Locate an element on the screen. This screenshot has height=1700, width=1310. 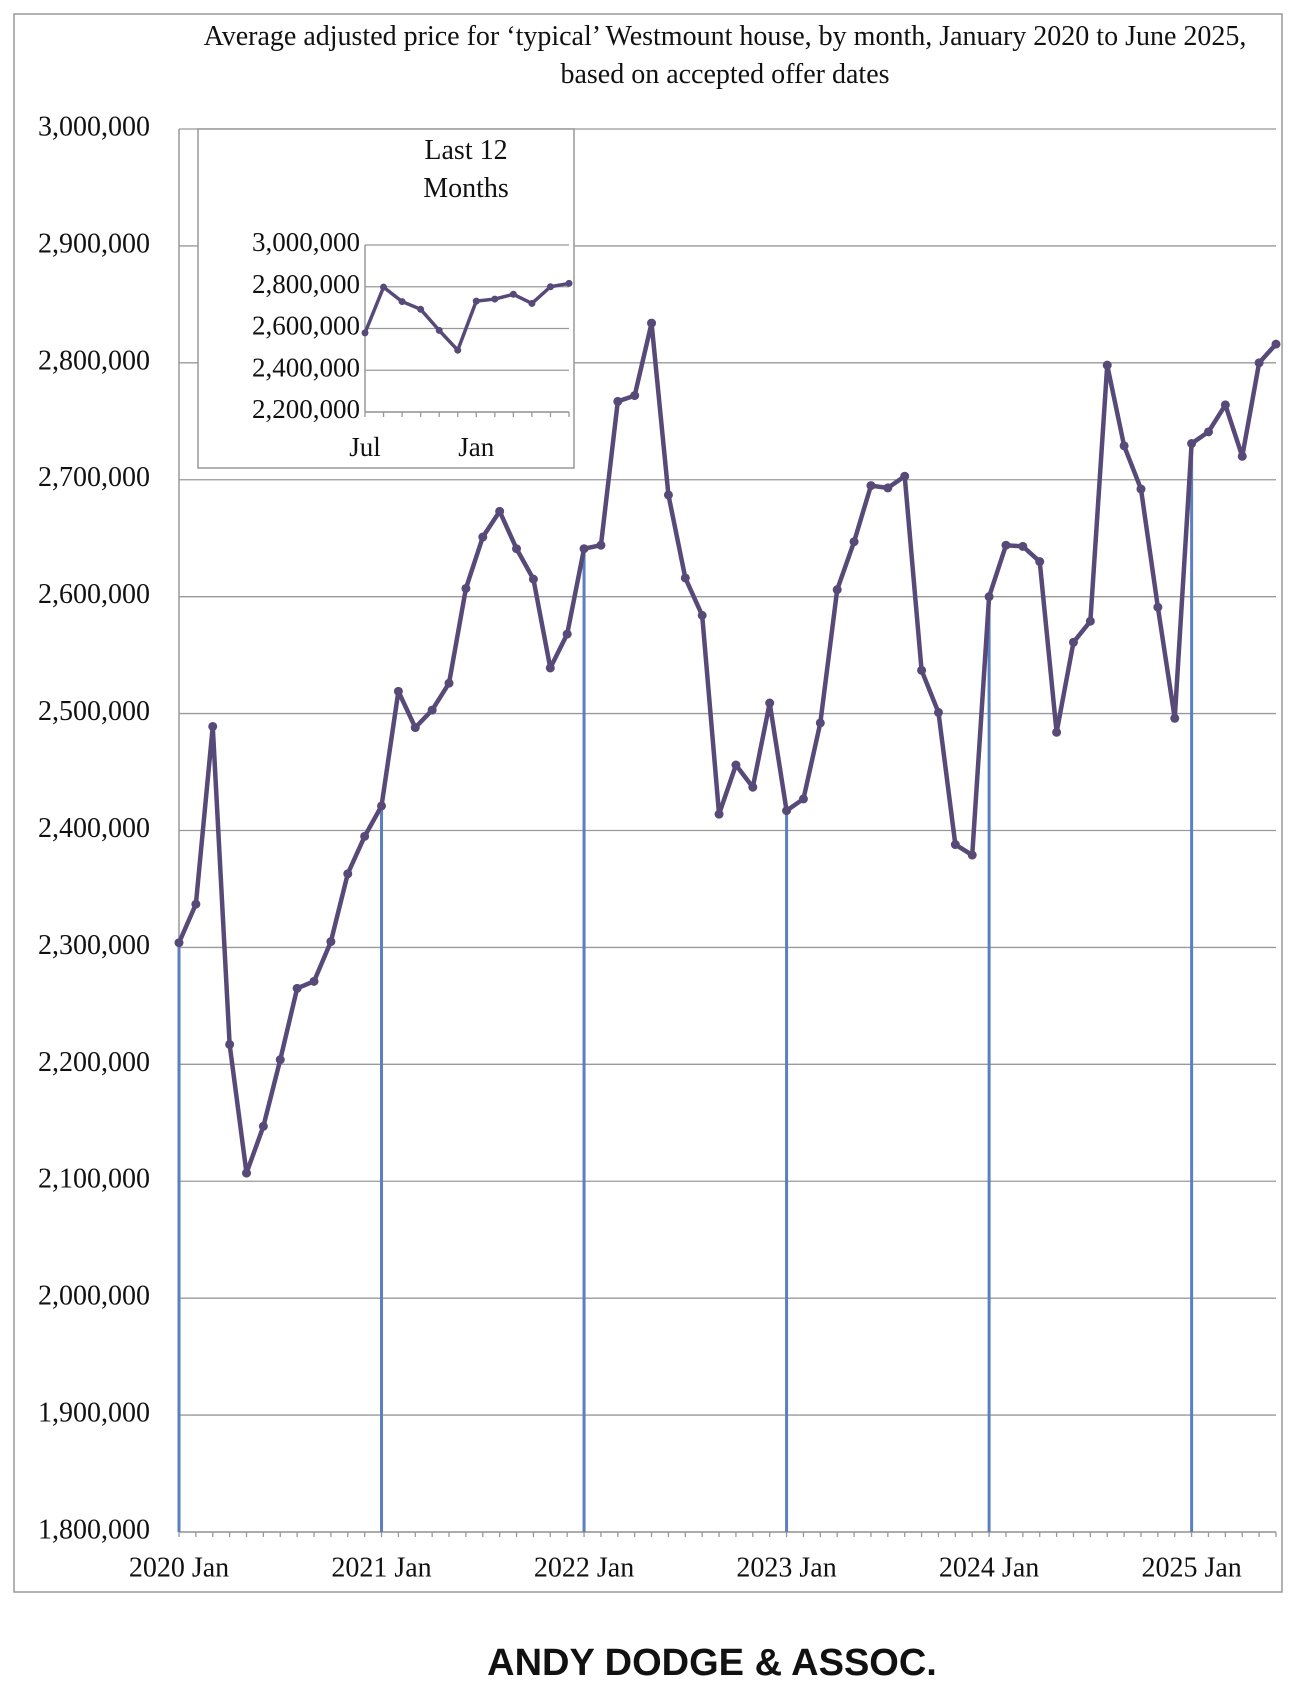
y-tick-label: 2,900,000 is located at coordinates (94, 243).